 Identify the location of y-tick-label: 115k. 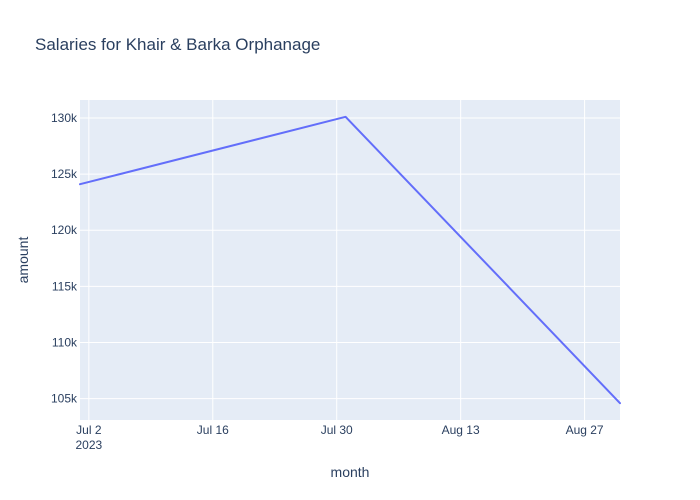
(65, 286).